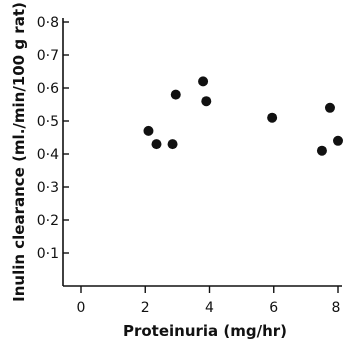 This screenshot has height=346, width=343. What do you see at coordinates (48, 221) in the screenshot?
I see `y-tick-label: 0·2` at bounding box center [48, 221].